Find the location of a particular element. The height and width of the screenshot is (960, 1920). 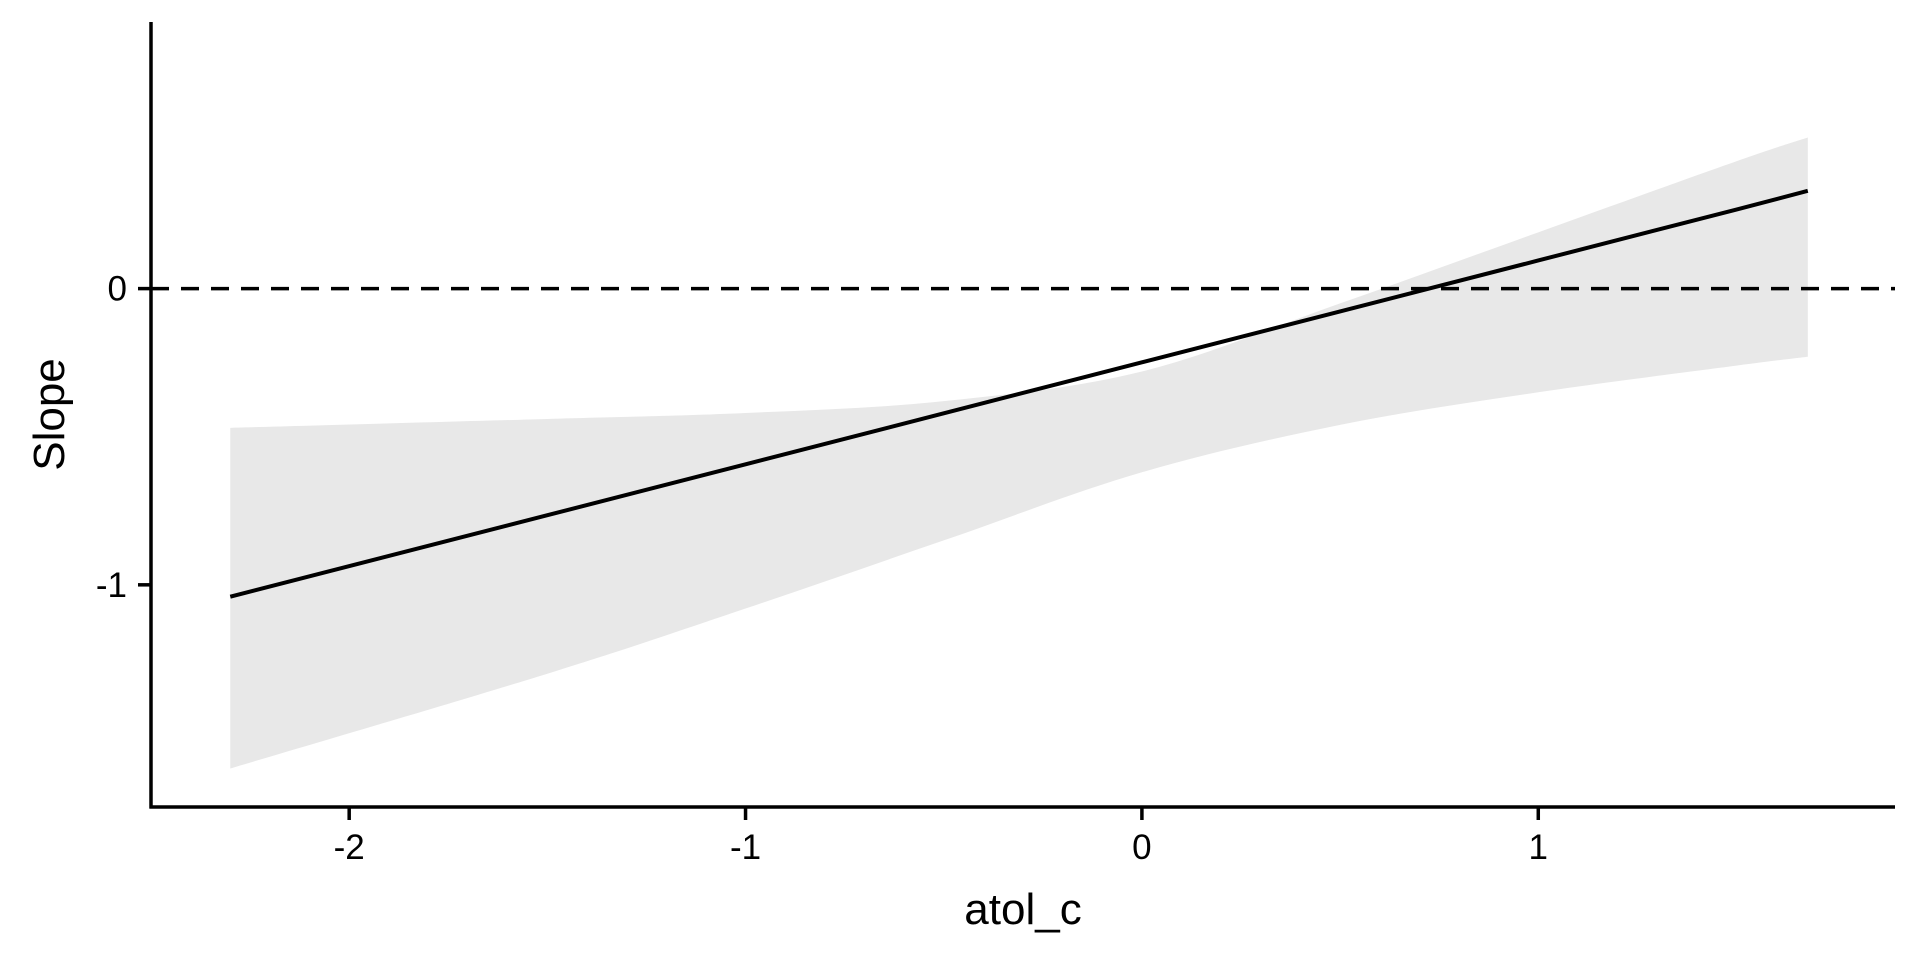

x-tick-label: -2 is located at coordinates (349, 847).